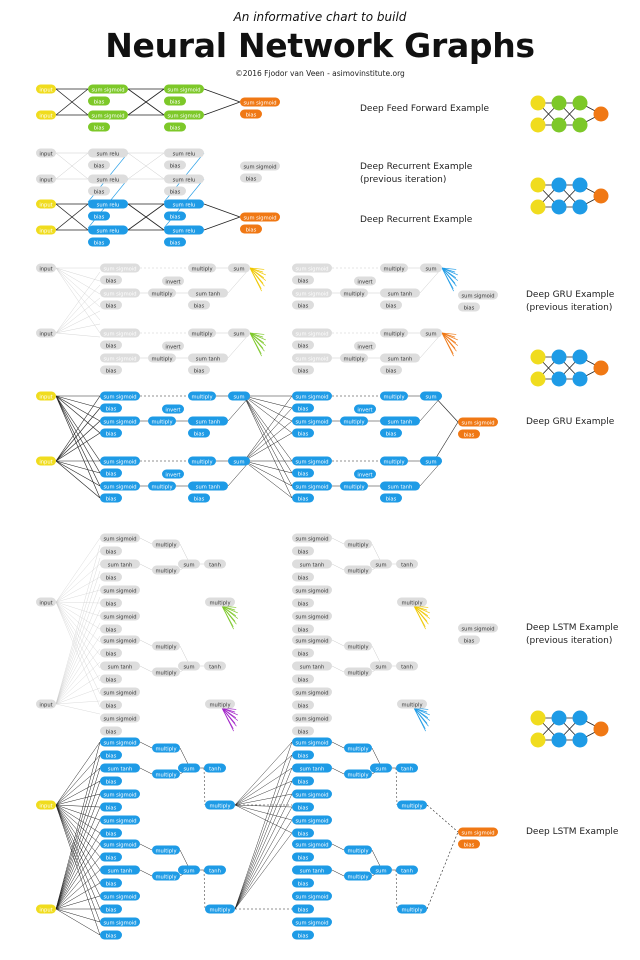 The image size is (640, 960). Describe the element at coordinates (407, 564) in the screenshot. I see `lstm-prev-b0-tanh: tanh` at that location.